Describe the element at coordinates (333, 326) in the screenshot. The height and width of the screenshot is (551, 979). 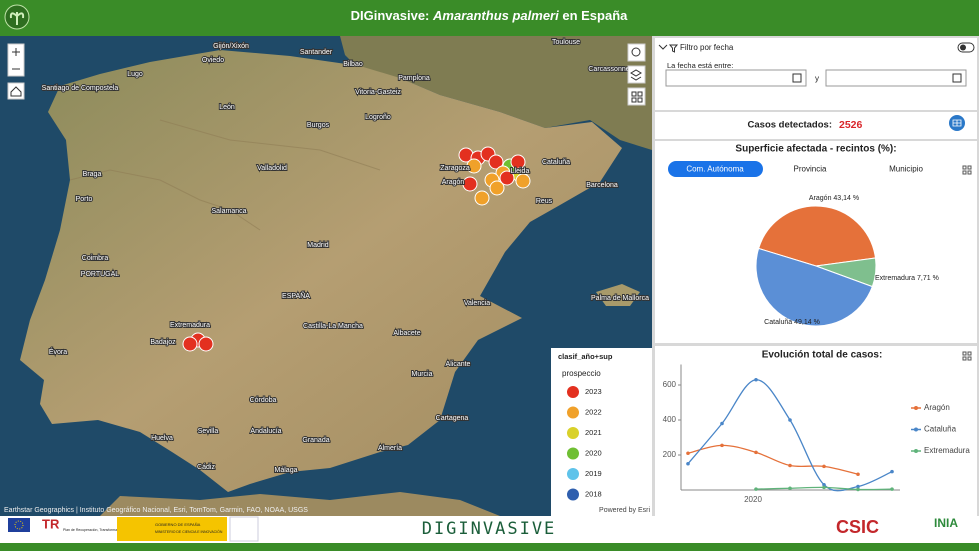
I see `place-label: Castilla-La Mancha` at that location.